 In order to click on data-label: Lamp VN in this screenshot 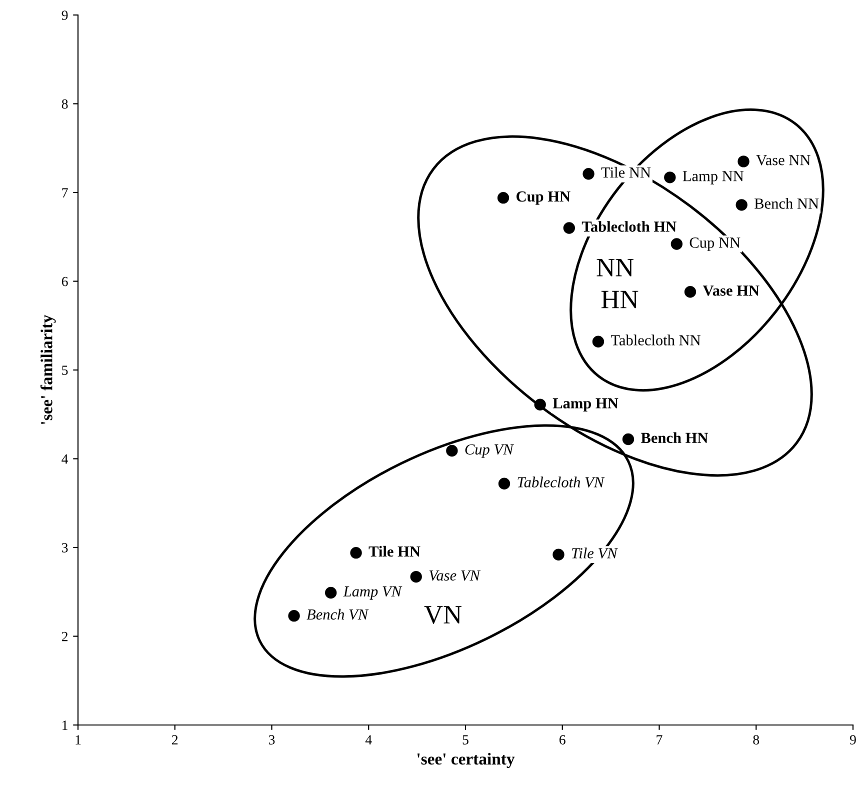, I will do `click(372, 593)`.